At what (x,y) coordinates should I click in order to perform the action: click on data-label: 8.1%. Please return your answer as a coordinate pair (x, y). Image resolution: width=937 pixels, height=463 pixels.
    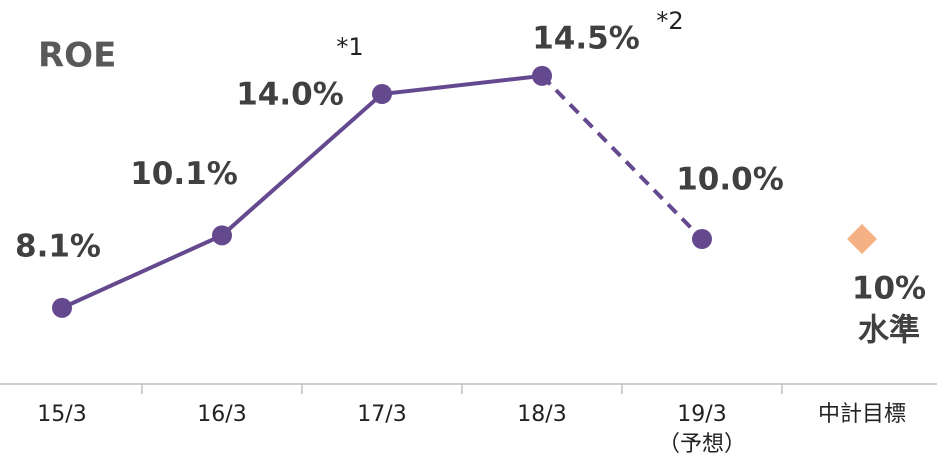
    Looking at the image, I should click on (58, 246).